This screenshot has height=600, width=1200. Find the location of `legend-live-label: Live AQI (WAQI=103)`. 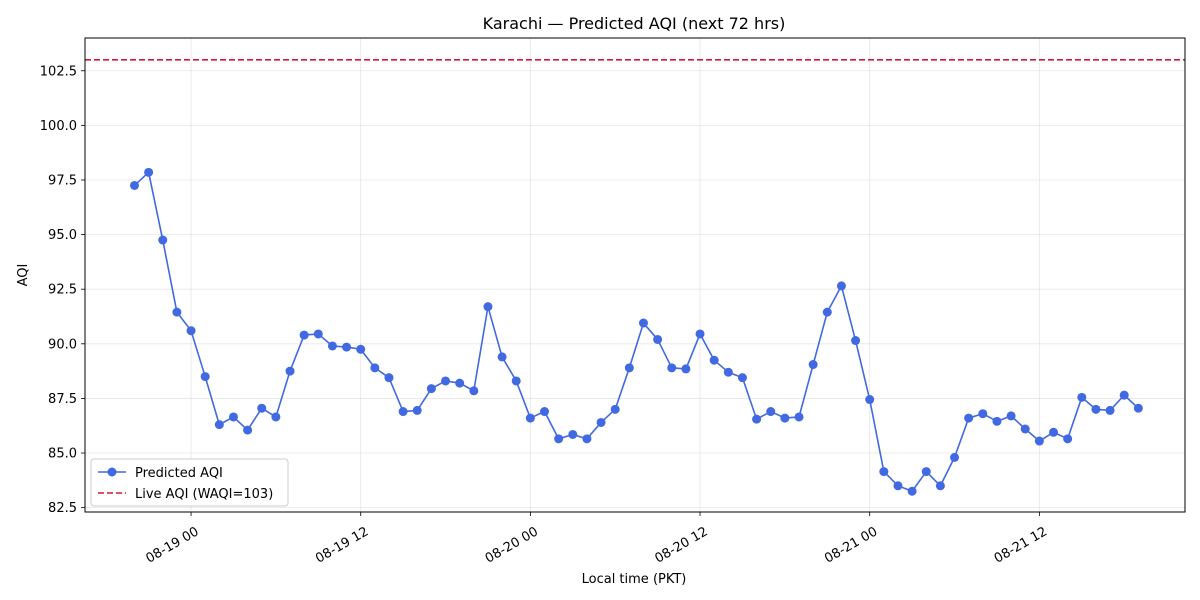

legend-live-label: Live AQI (WAQI=103) is located at coordinates (204, 494).